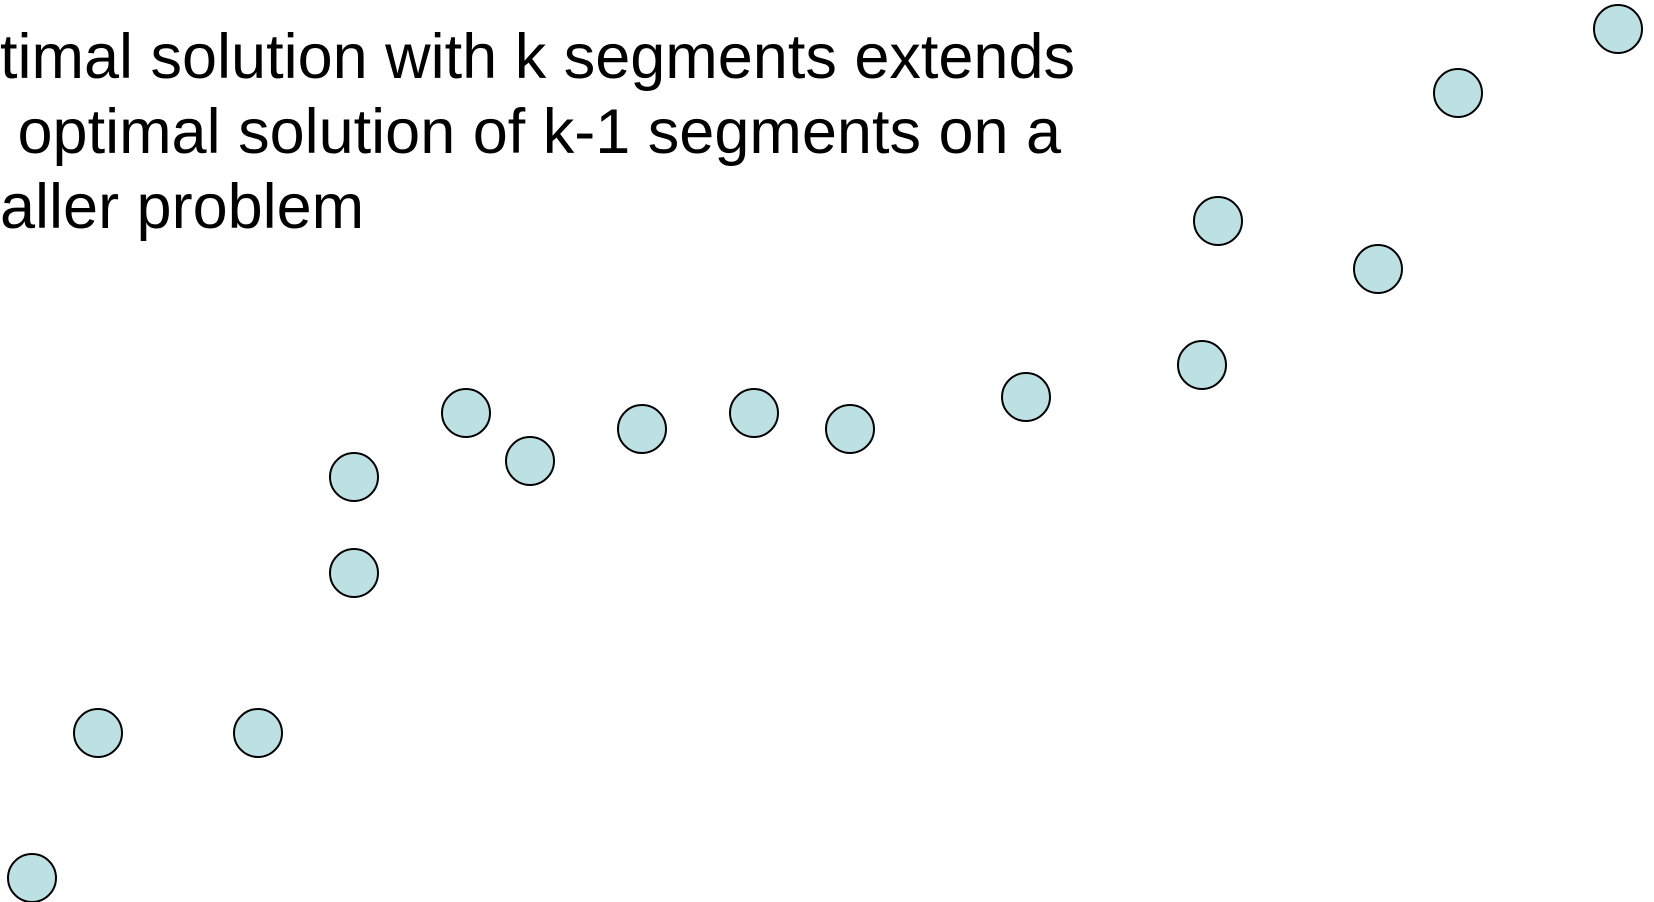  What do you see at coordinates (537, 57) in the screenshot?
I see `statement-line-1: timal solution with k segments extends` at bounding box center [537, 57].